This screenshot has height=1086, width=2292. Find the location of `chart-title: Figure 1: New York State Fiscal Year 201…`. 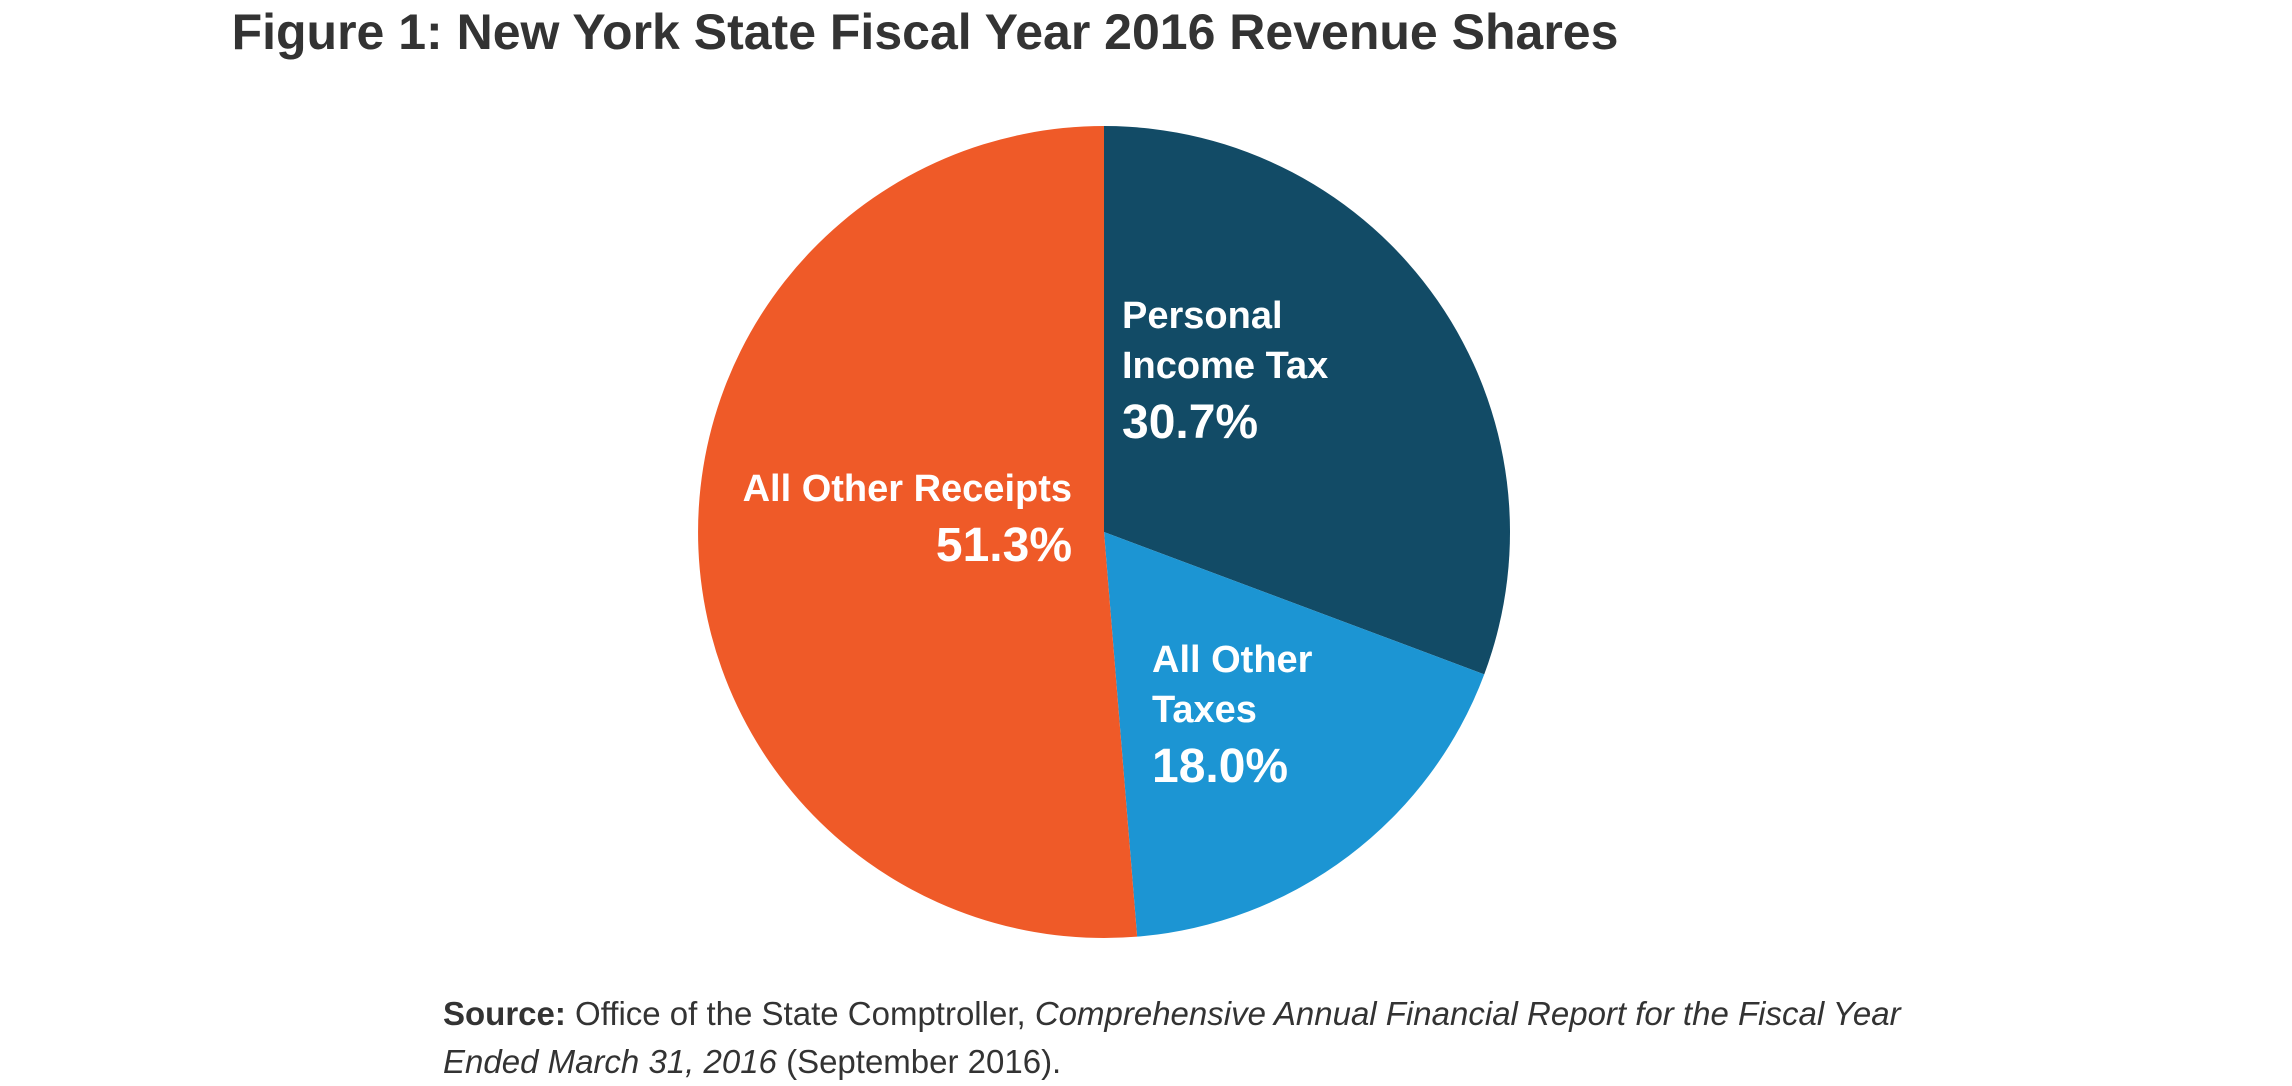

chart-title: Figure 1: New York State Fiscal Year 201… is located at coordinates (925, 32).